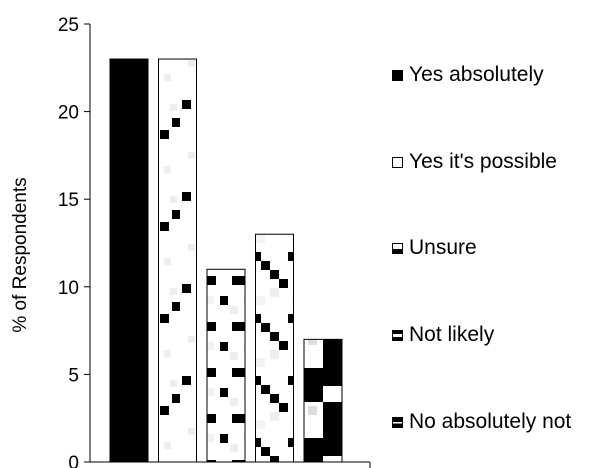 The height and width of the screenshot is (468, 602). Describe the element at coordinates (68, 288) in the screenshot. I see `y-tick-label: 10` at that location.